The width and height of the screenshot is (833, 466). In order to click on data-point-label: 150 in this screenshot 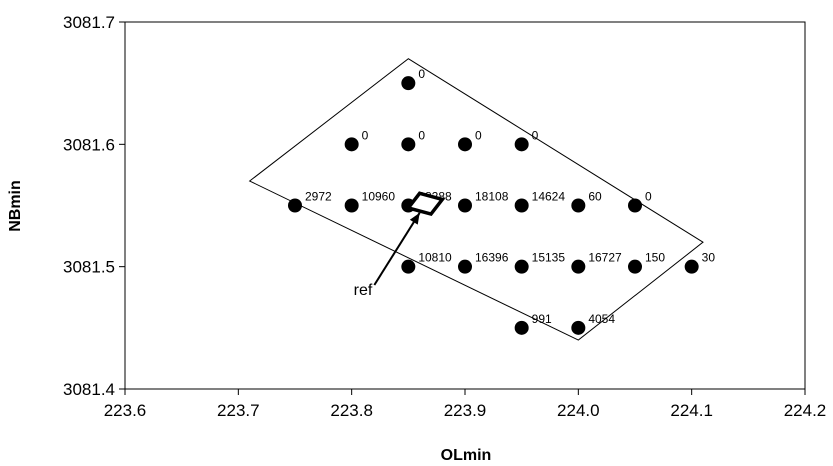, I will do `click(655, 258)`.